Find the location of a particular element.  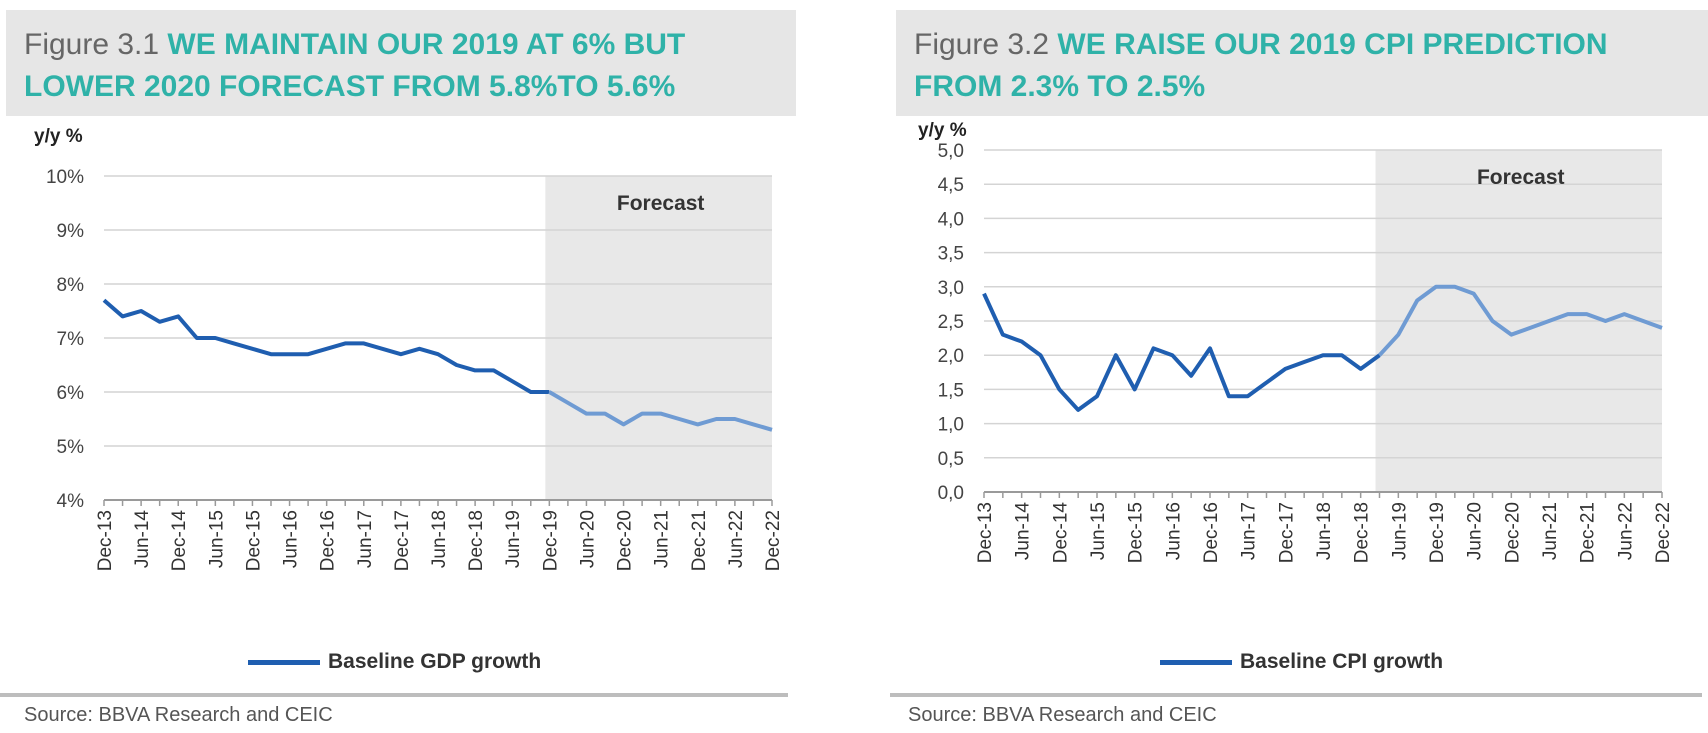

cpi-xtick-label: Jun-21 is located at coordinates (1550, 531).